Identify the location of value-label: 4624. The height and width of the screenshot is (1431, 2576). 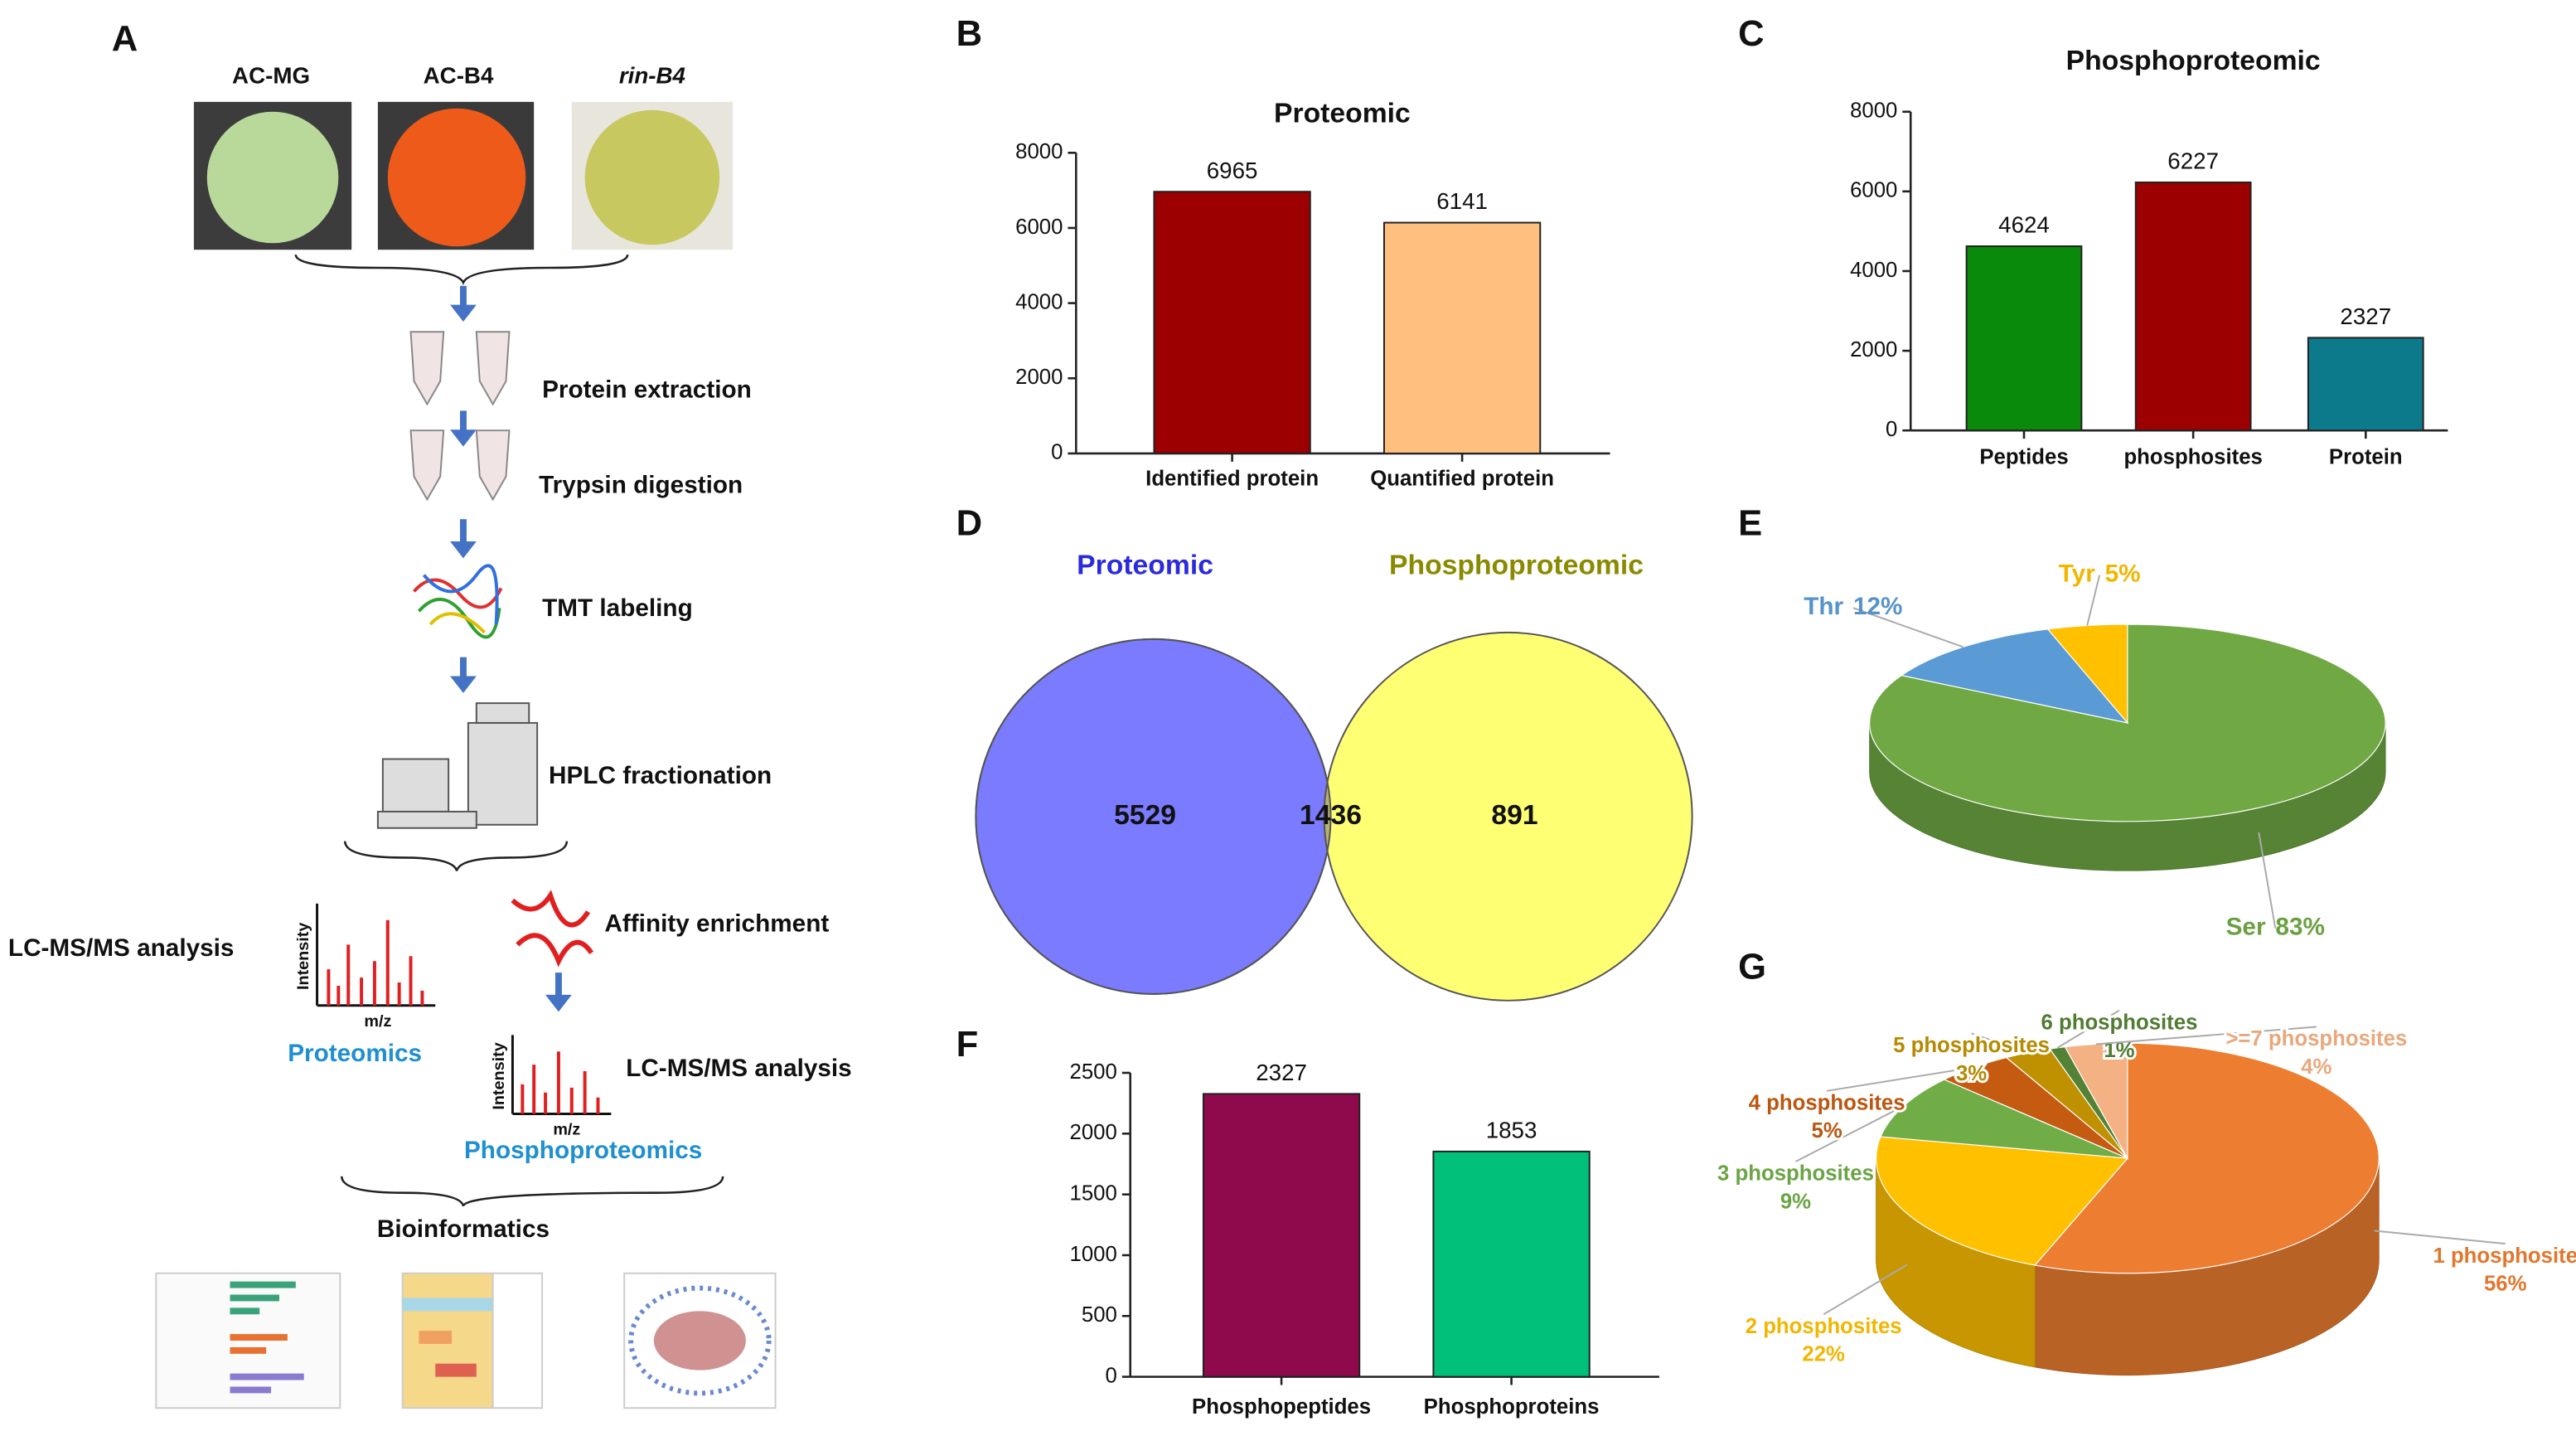
(2024, 225).